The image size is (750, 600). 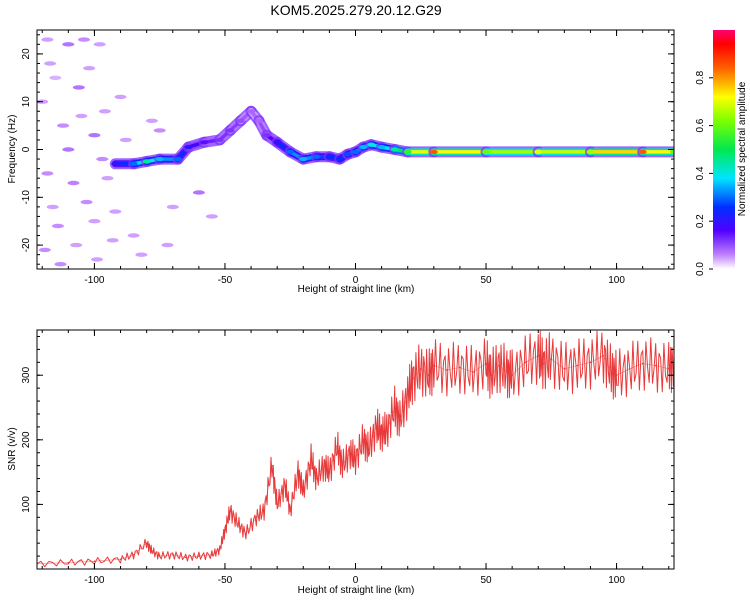 I want to click on spectrogram-xlabel: Height of straight line (km), so click(x=356, y=289).